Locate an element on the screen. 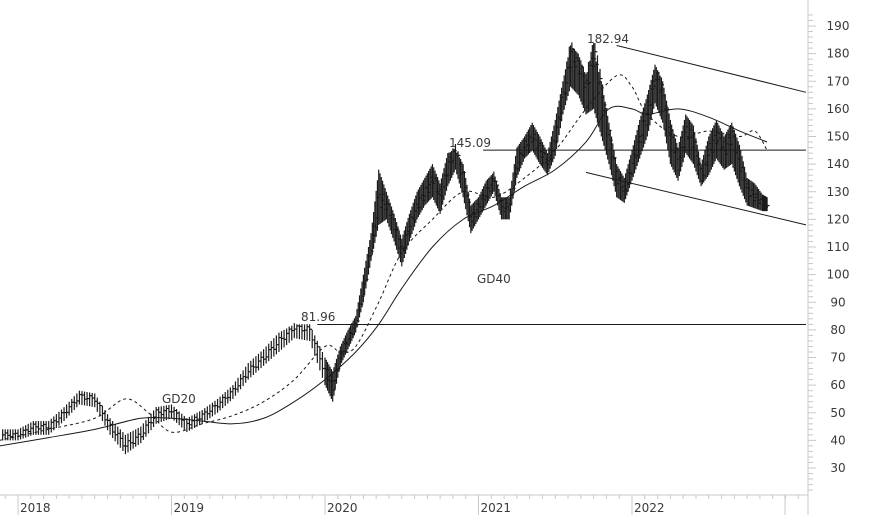 The image size is (874, 519). upper-channel-line-line is located at coordinates (711, 69).